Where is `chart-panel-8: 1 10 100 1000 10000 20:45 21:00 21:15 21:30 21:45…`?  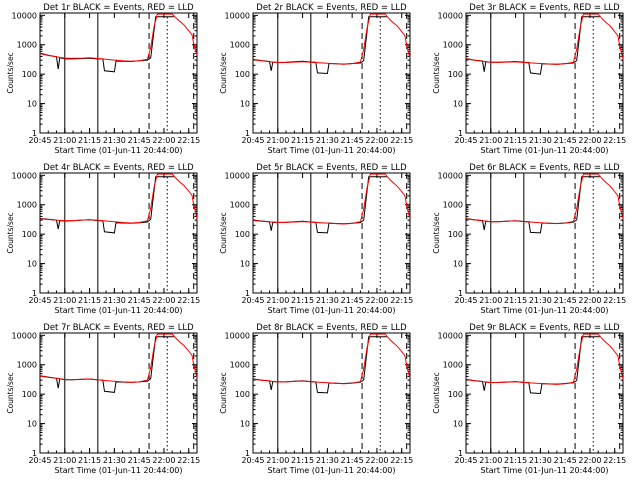 chart-panel-8: 1 10 100 1000 10000 20:45 21:00 21:15 21:30 21:45… is located at coordinates (316, 399).